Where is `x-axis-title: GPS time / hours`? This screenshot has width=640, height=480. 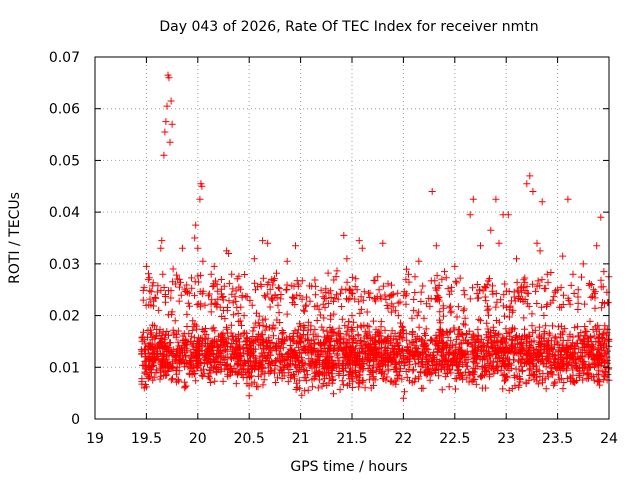 x-axis-title: GPS time / hours is located at coordinates (348, 467).